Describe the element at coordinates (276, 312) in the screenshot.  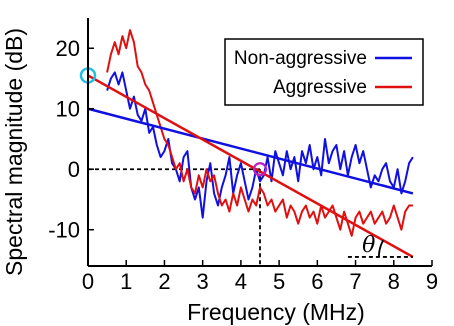
I see `x-axis-title: Frequency (MHz)` at that location.